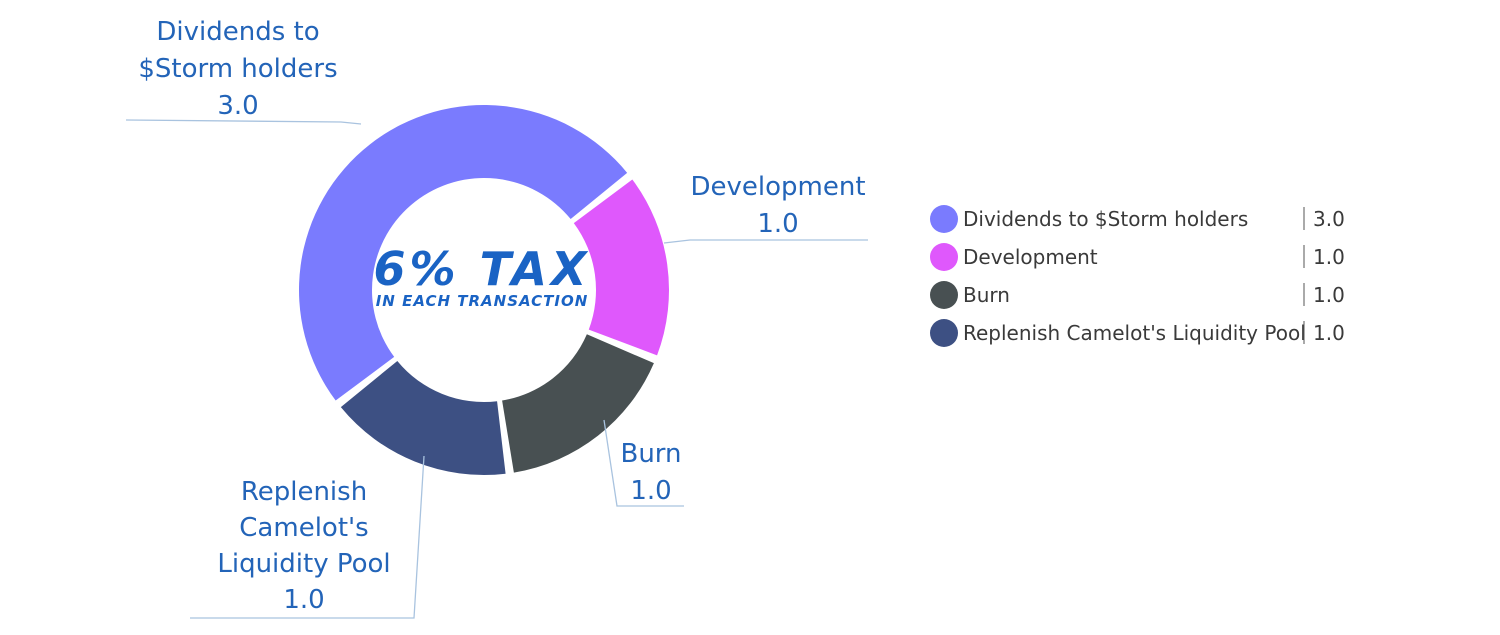  Describe the element at coordinates (423, 417) in the screenshot. I see `slice-replenish-camelot-s-liquidity-pool` at that location.